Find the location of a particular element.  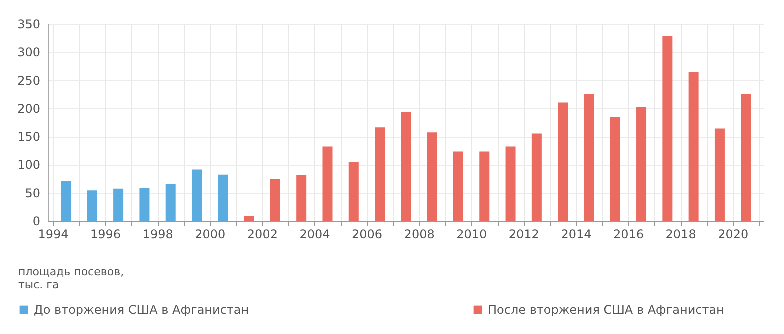

legend-label: До вторжения США в Афганистан is located at coordinates (142, 310).